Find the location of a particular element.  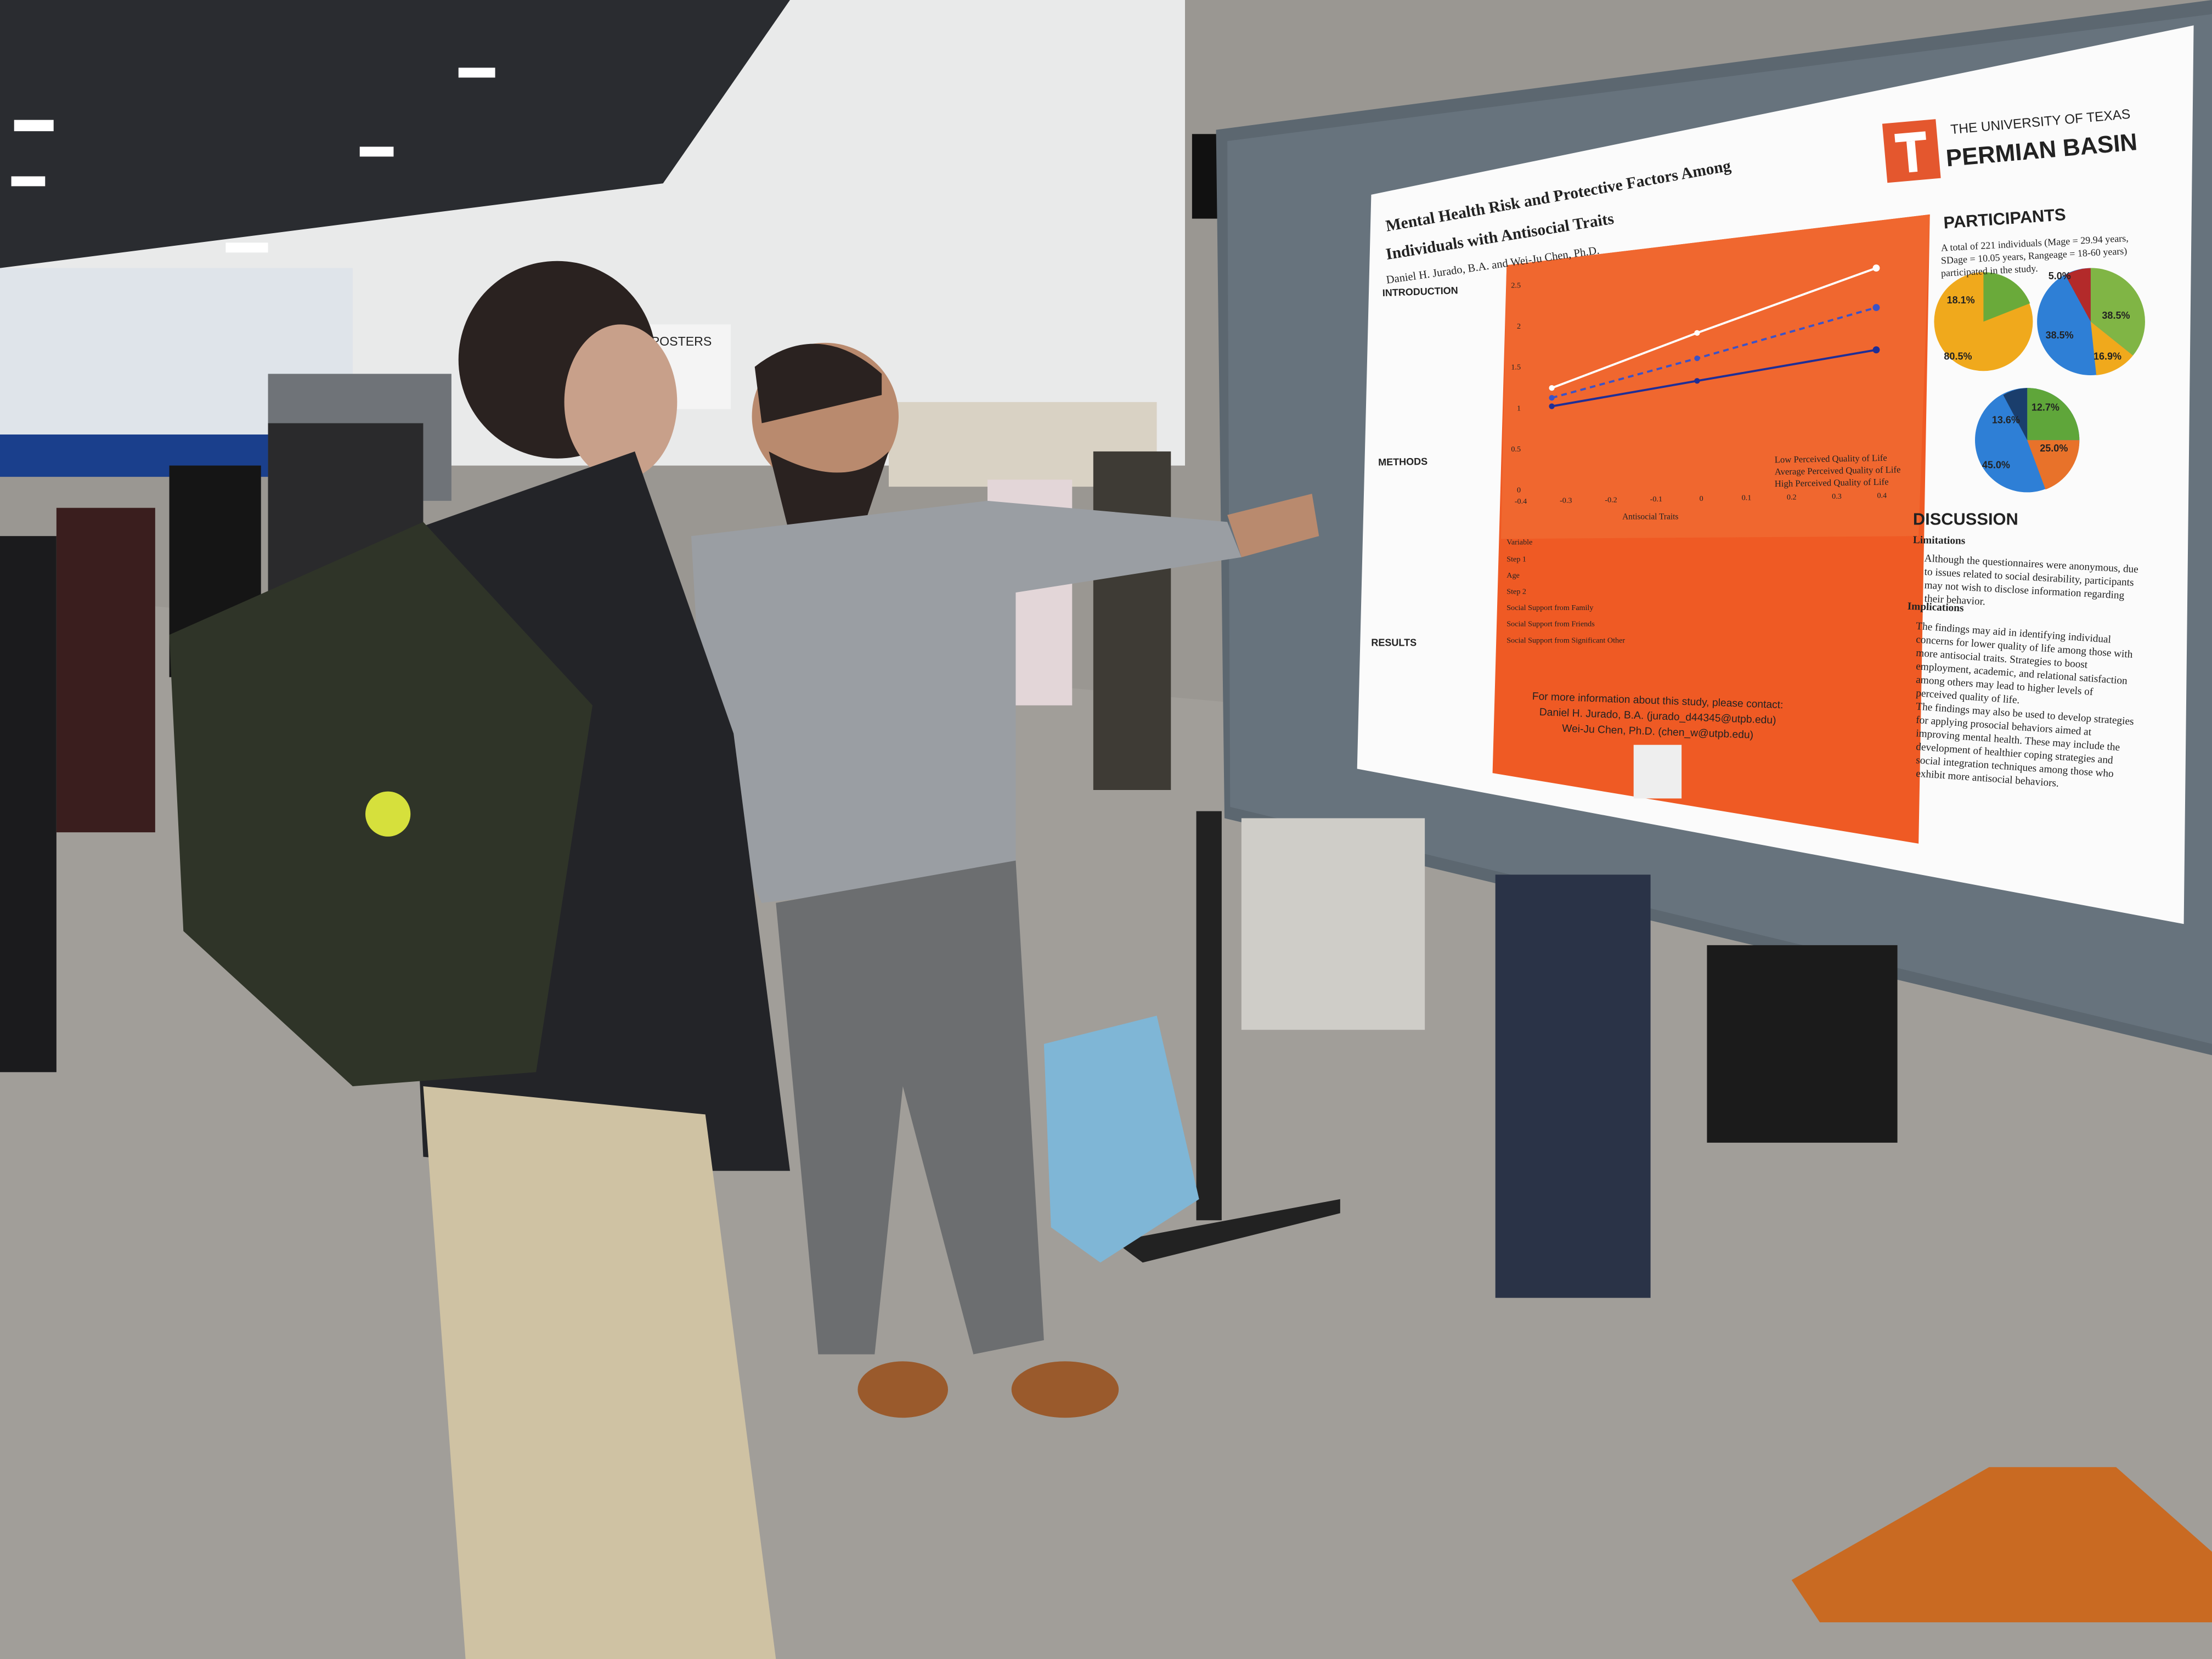

x-tick-label: 0.2 is located at coordinates (1792, 497).